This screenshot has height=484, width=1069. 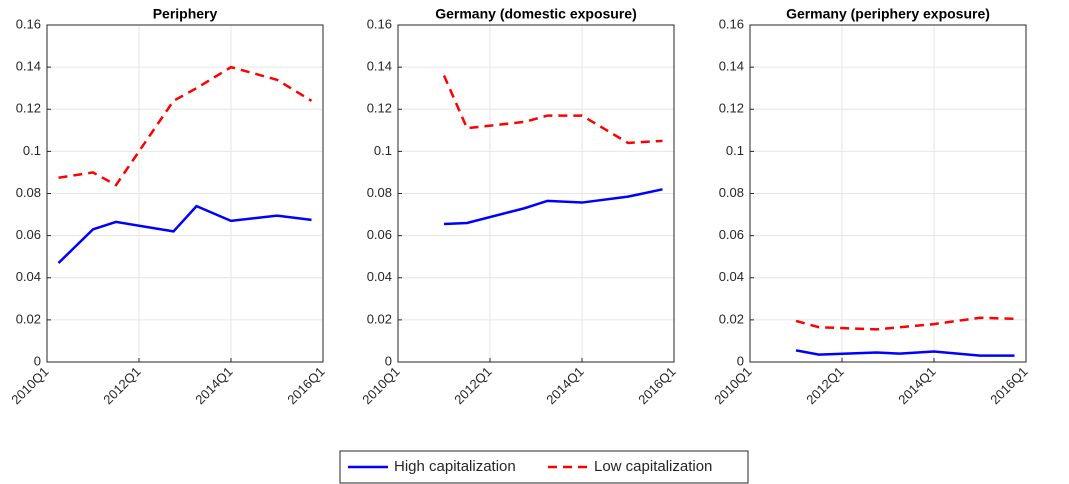 I want to click on legend-label: Low capitalization, so click(x=653, y=466).